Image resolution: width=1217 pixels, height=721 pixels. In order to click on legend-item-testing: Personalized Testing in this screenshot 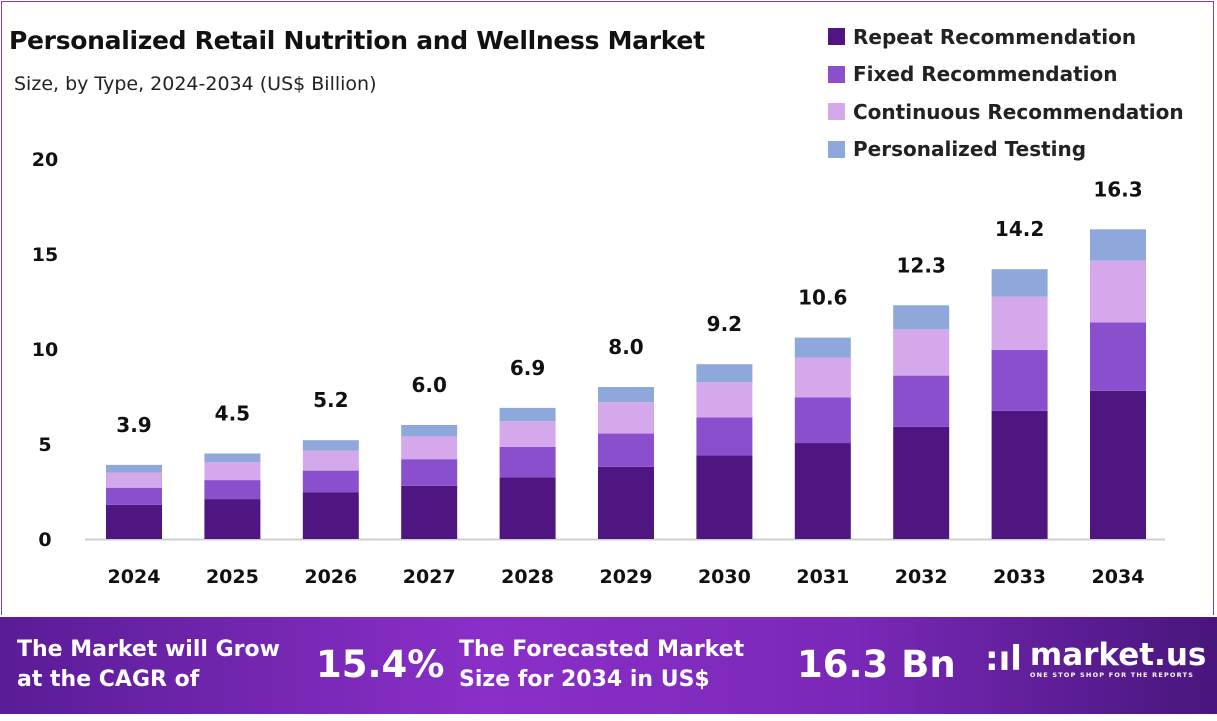, I will do `click(1006, 150)`.